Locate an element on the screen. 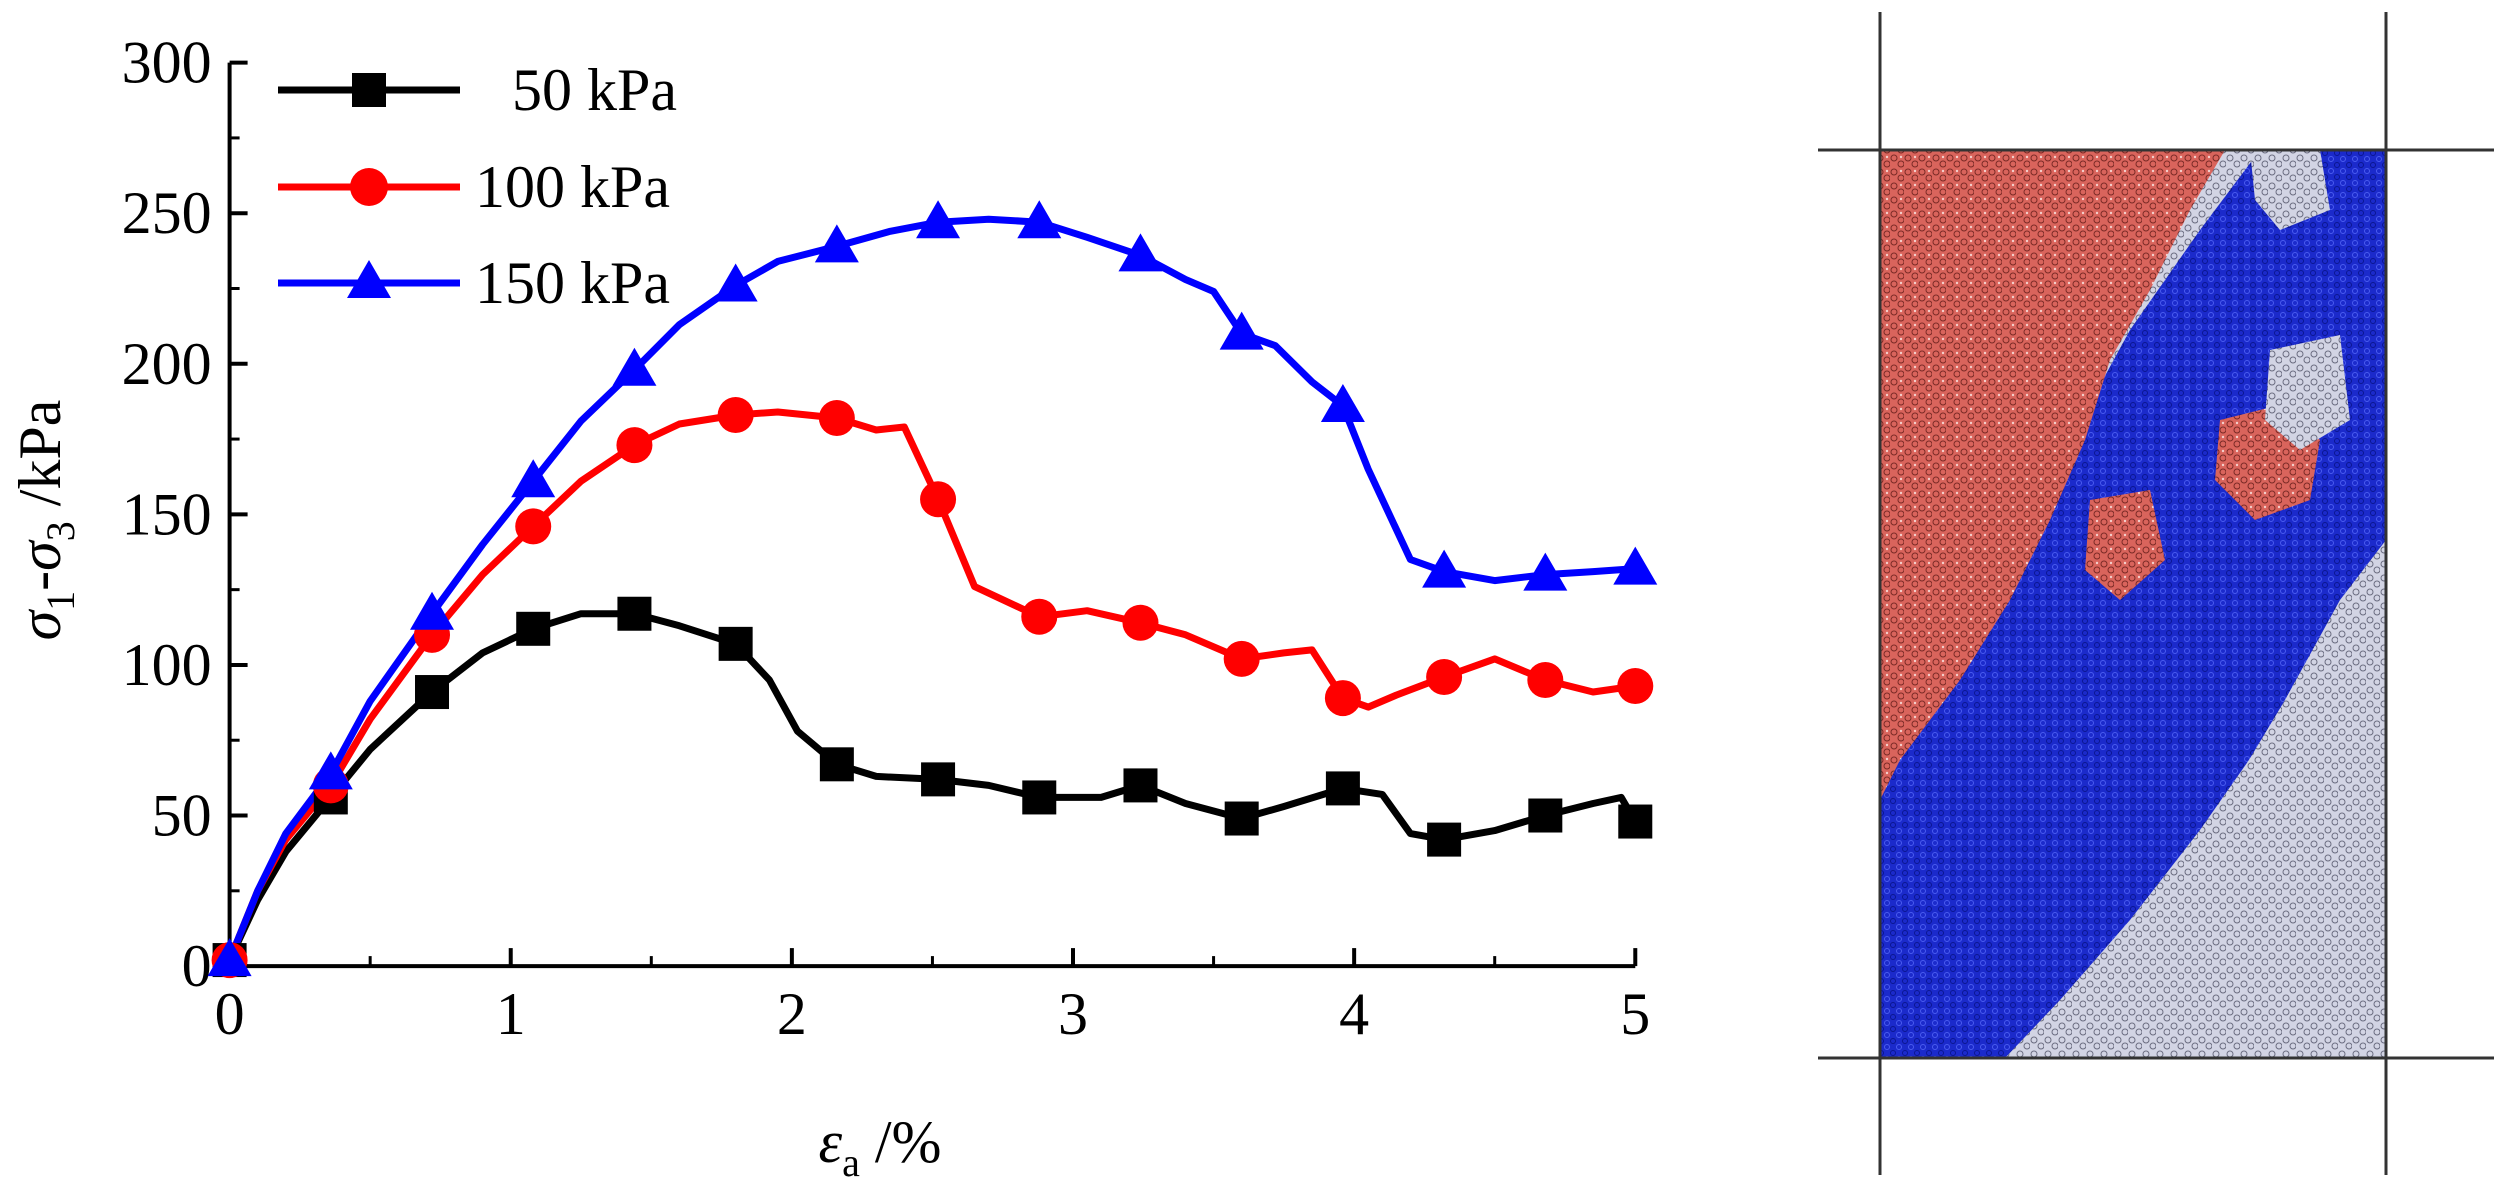 The width and height of the screenshot is (2499, 1190). legend-marker-square is located at coordinates (369, 90).